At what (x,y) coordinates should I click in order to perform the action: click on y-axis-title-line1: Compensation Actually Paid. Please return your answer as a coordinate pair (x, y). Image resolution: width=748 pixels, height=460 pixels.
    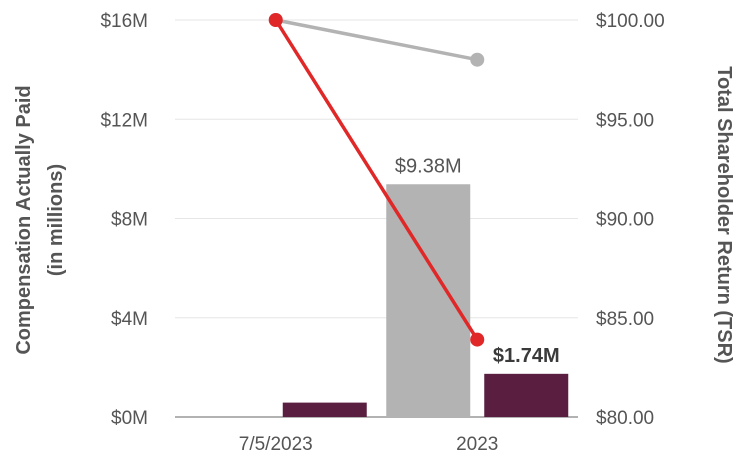
    Looking at the image, I should click on (24, 219).